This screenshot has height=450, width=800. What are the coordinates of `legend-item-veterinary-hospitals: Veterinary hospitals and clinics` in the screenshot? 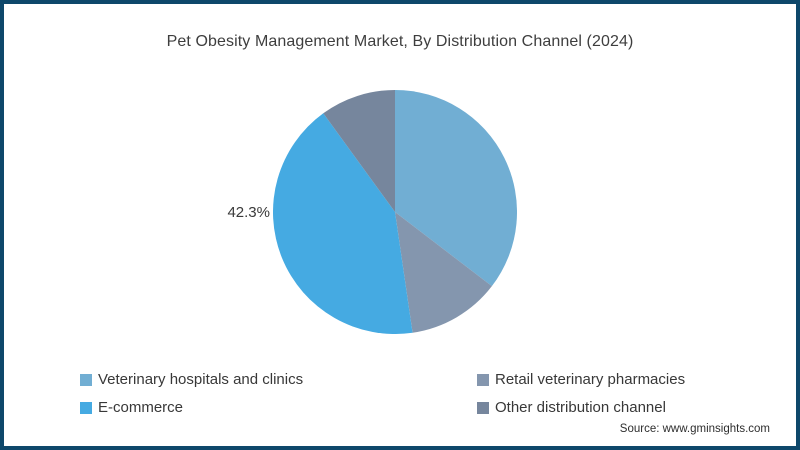 It's located at (278, 379).